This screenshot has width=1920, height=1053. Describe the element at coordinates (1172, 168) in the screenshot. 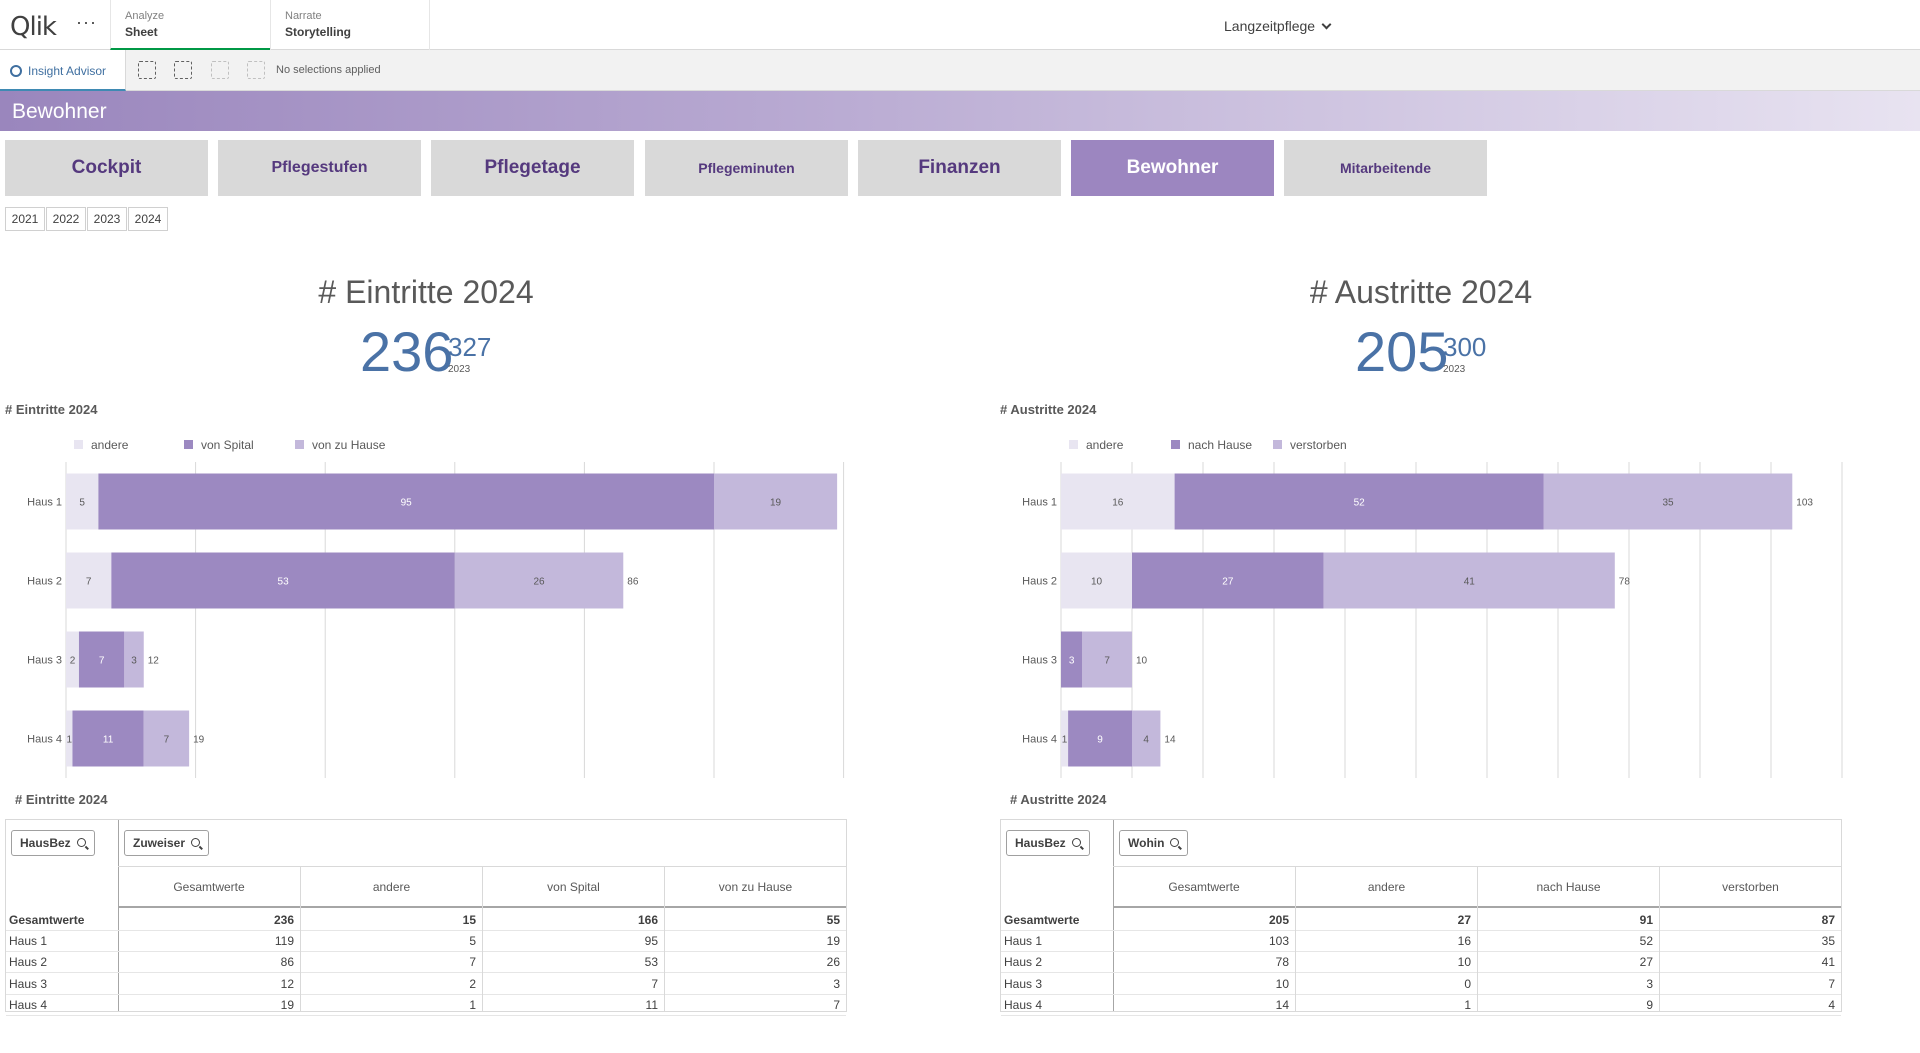

I see `nav-button-bewohner: Bewohner` at that location.